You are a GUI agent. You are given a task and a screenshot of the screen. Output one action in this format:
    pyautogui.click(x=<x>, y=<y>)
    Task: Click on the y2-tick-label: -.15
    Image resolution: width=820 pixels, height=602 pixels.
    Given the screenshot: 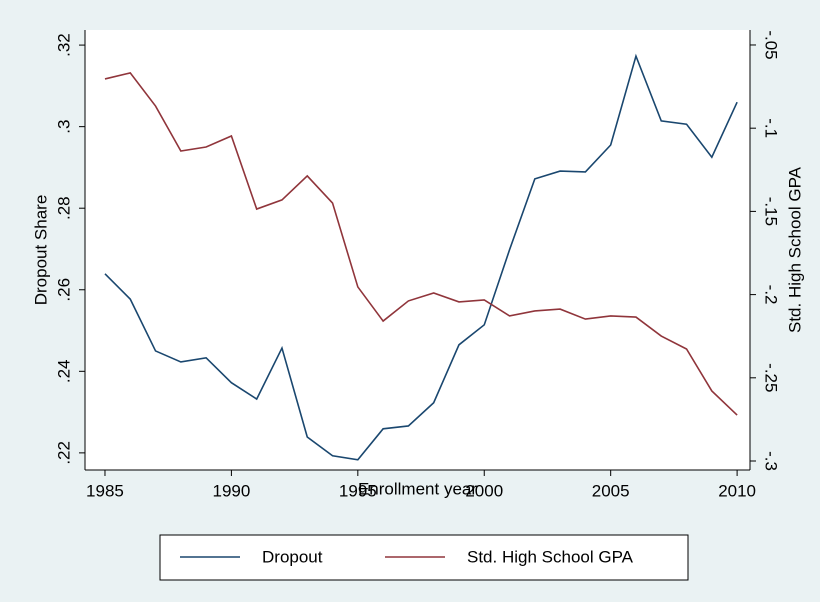 What is the action you would take?
    pyautogui.click(x=771, y=211)
    